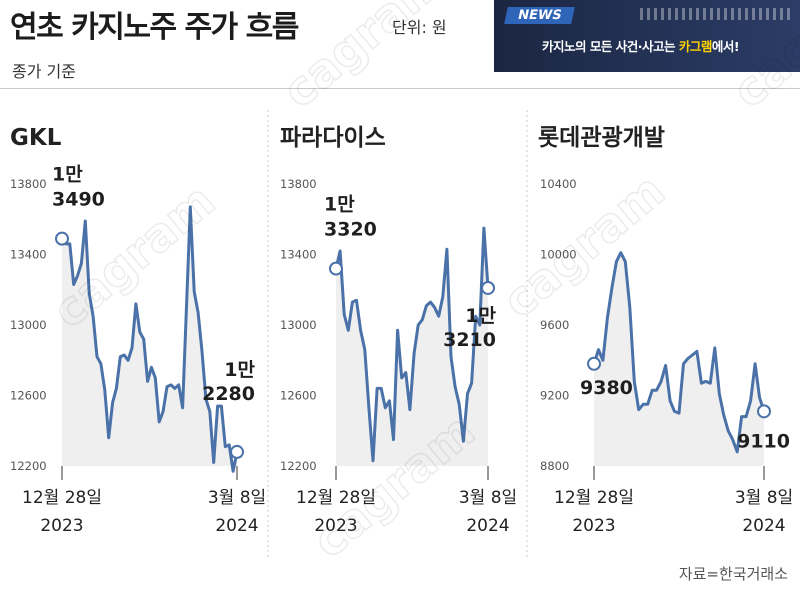 This screenshot has height=599, width=800. I want to click on banner-decoration, so click(715, 14).